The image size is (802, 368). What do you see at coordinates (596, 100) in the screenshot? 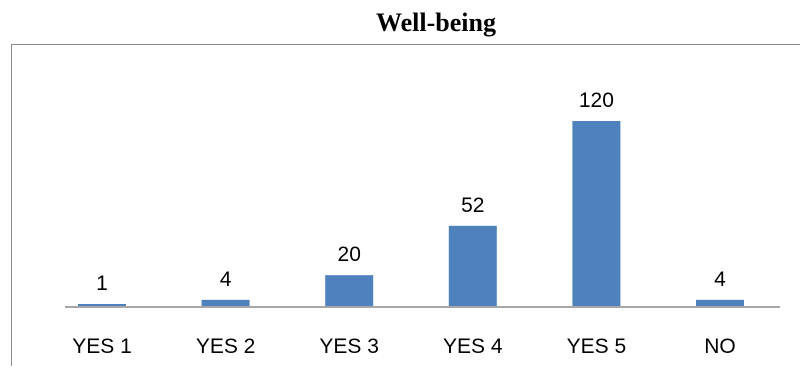
I see `data-label-yes-5: 120` at bounding box center [596, 100].